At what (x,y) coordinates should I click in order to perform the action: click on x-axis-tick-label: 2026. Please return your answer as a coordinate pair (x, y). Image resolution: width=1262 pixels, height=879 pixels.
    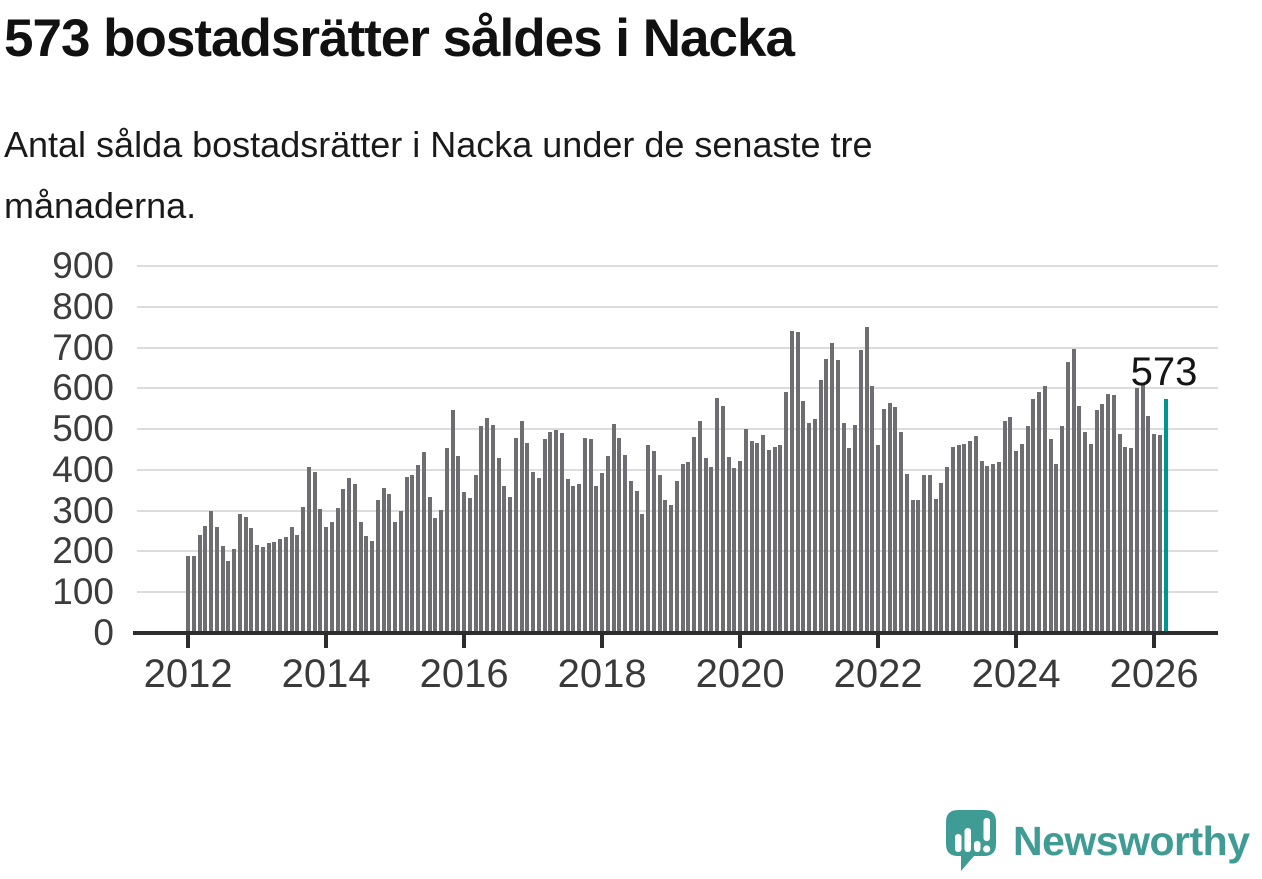
    Looking at the image, I should click on (1154, 674).